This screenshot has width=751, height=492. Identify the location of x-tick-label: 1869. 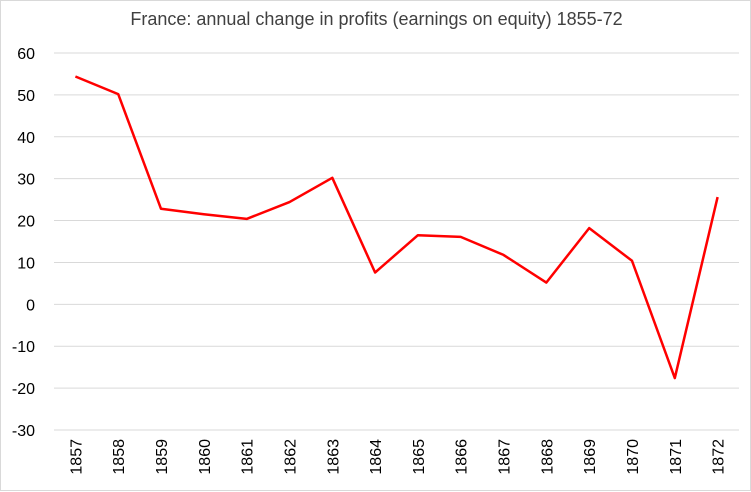
(590, 457).